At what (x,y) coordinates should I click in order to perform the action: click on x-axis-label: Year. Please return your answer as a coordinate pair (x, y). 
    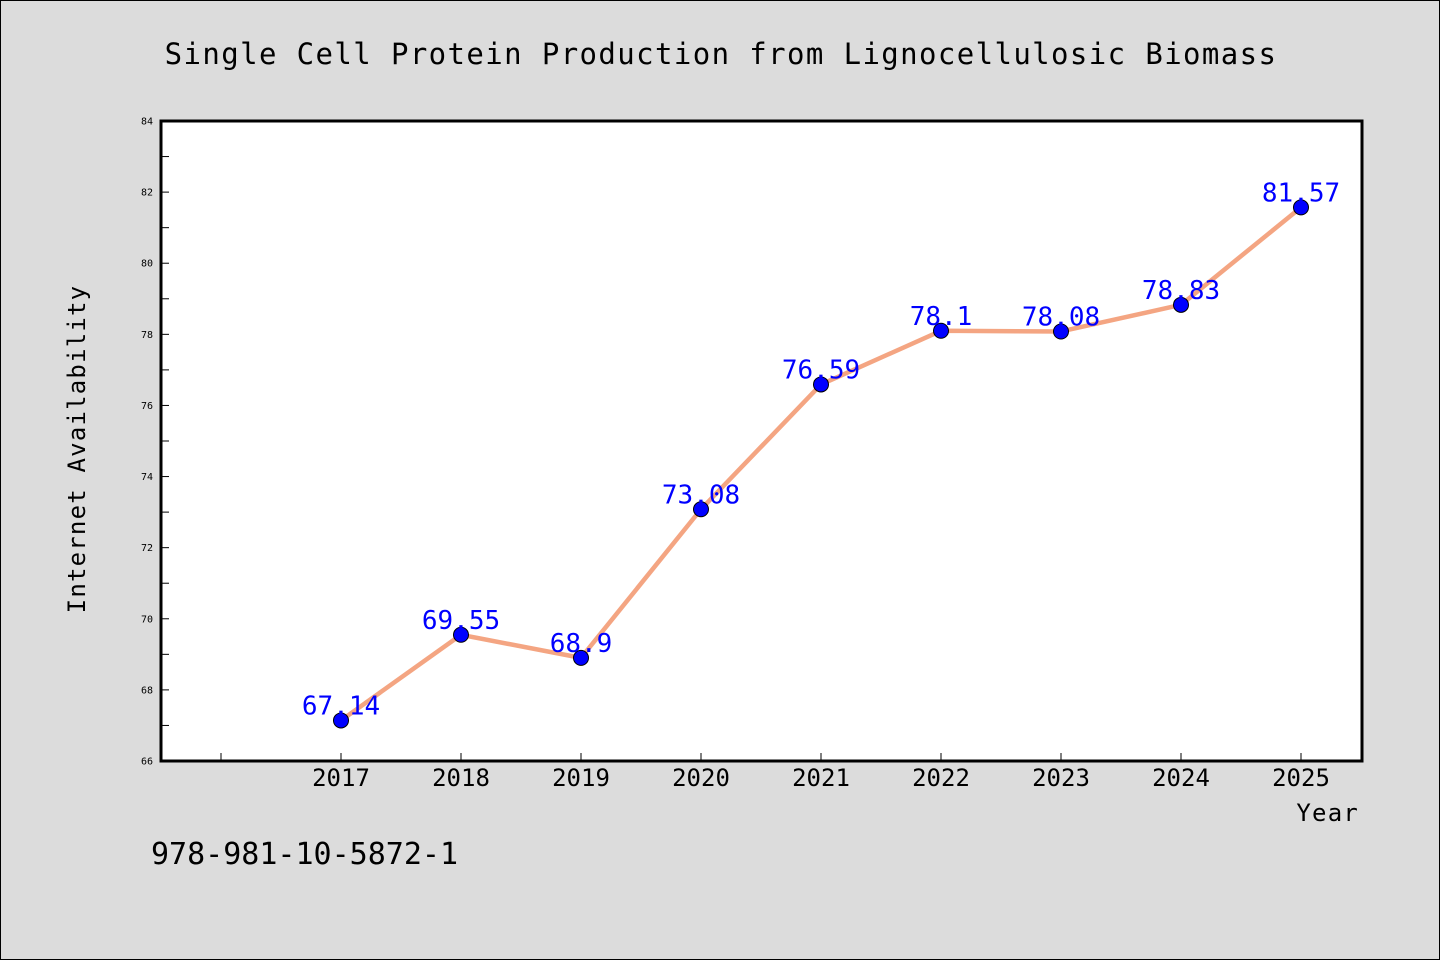
    Looking at the image, I should click on (1327, 813).